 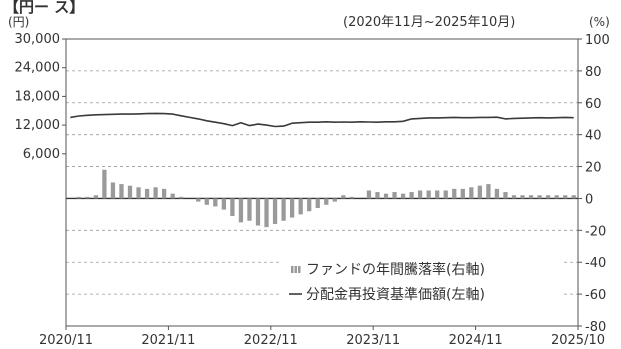 I want to click on x-tick-label: 2024/11, so click(x=476, y=340).